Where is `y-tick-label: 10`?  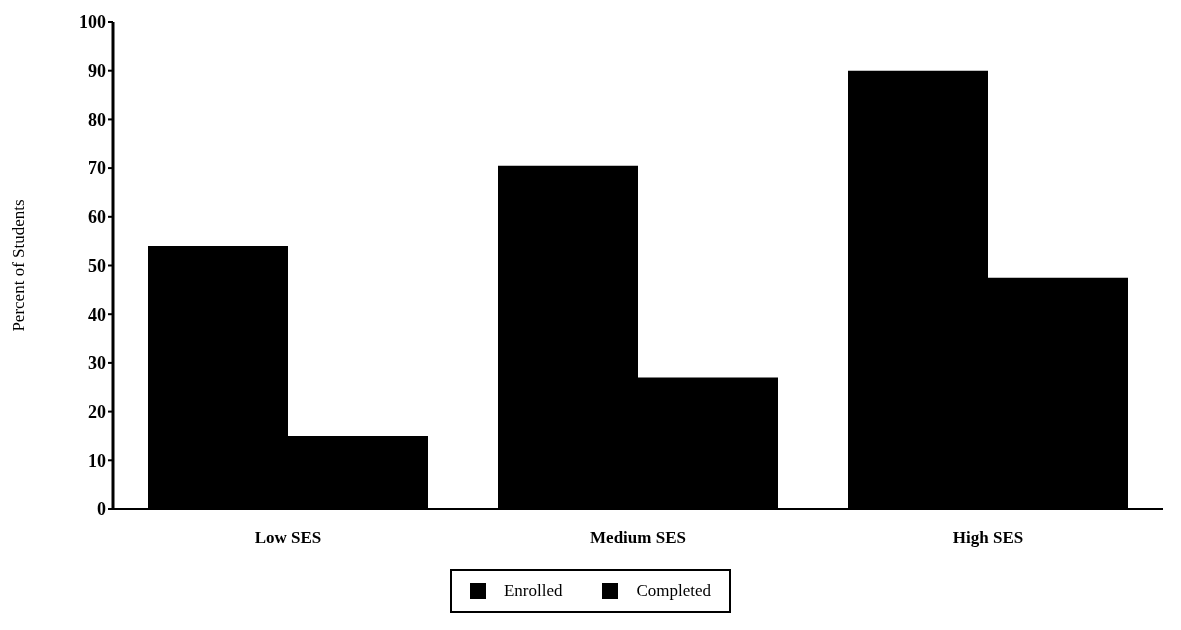
y-tick-label: 10 is located at coordinates (97, 460).